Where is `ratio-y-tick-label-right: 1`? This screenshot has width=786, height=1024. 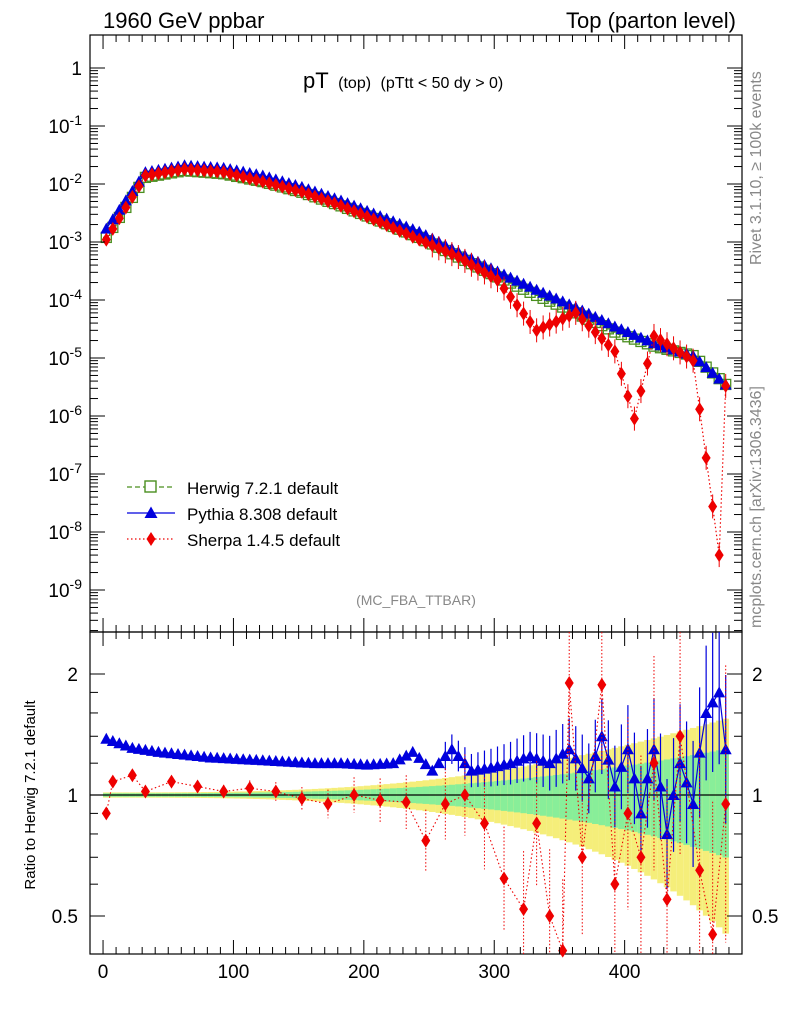
ratio-y-tick-label-right: 1 is located at coordinates (757, 796).